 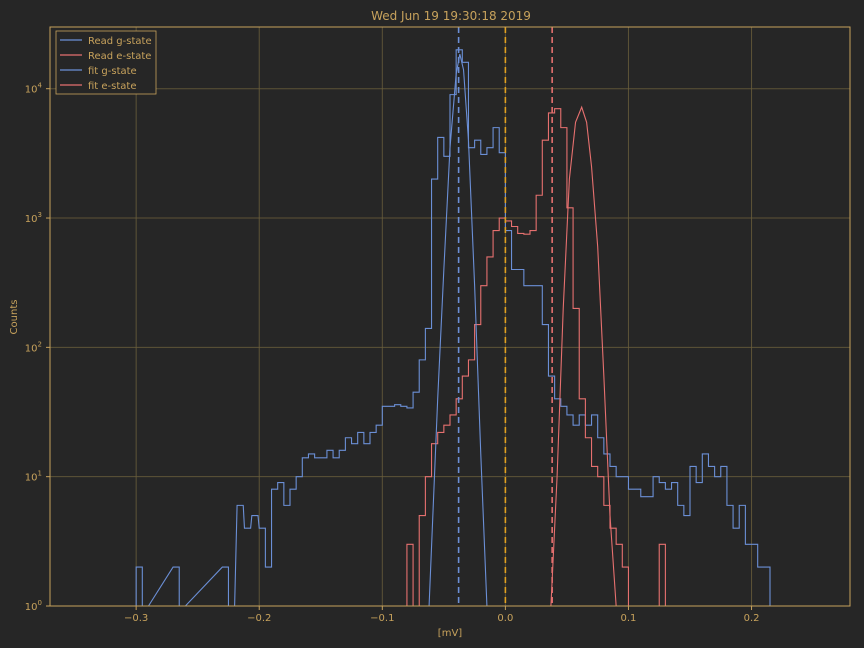 I want to click on y-axis-label: Counts, so click(x=14, y=317).